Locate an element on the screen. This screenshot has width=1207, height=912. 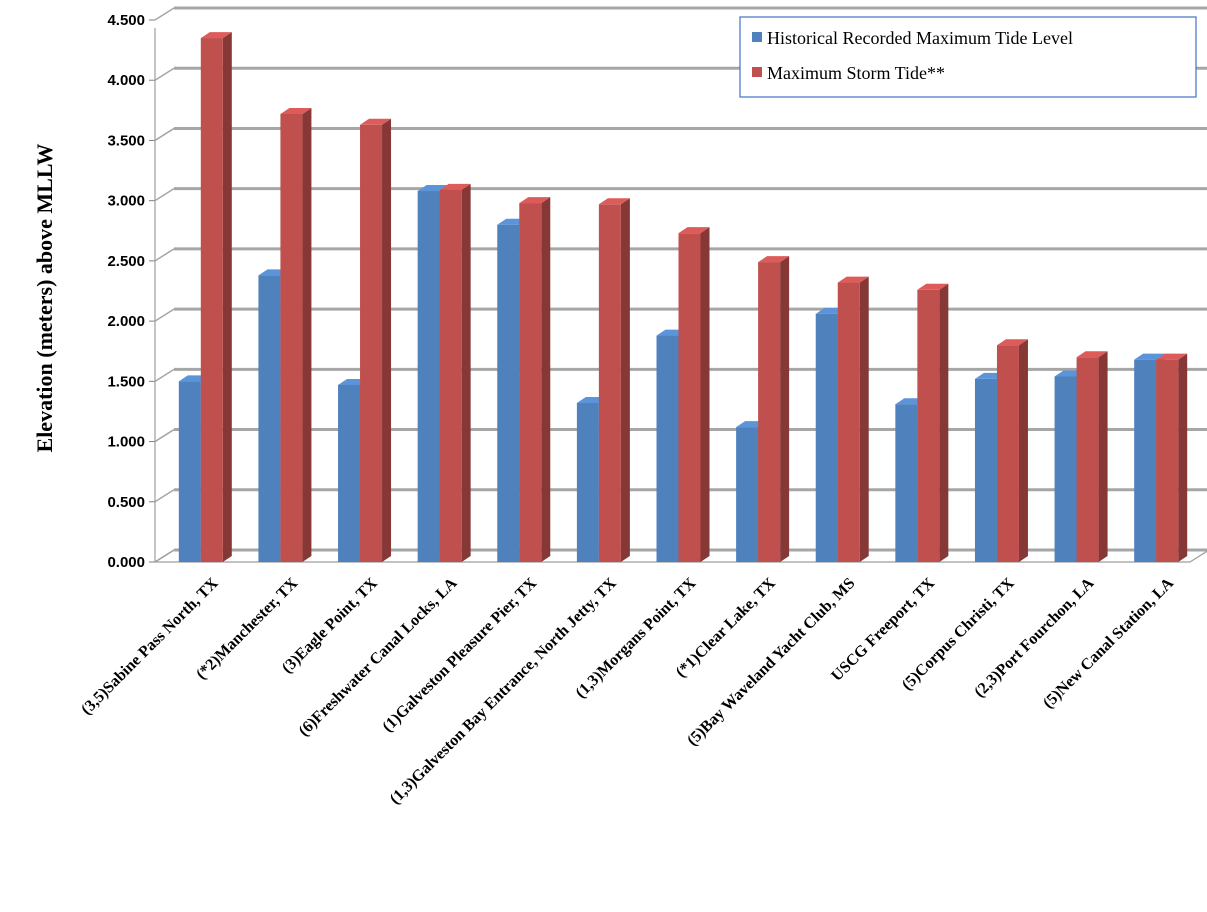
y-tick-label: 3.000 is located at coordinates (126, 201).